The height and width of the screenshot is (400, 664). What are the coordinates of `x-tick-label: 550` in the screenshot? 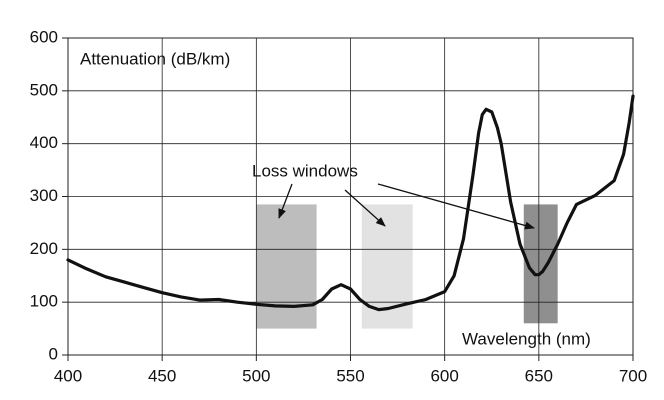 It's located at (350, 375).